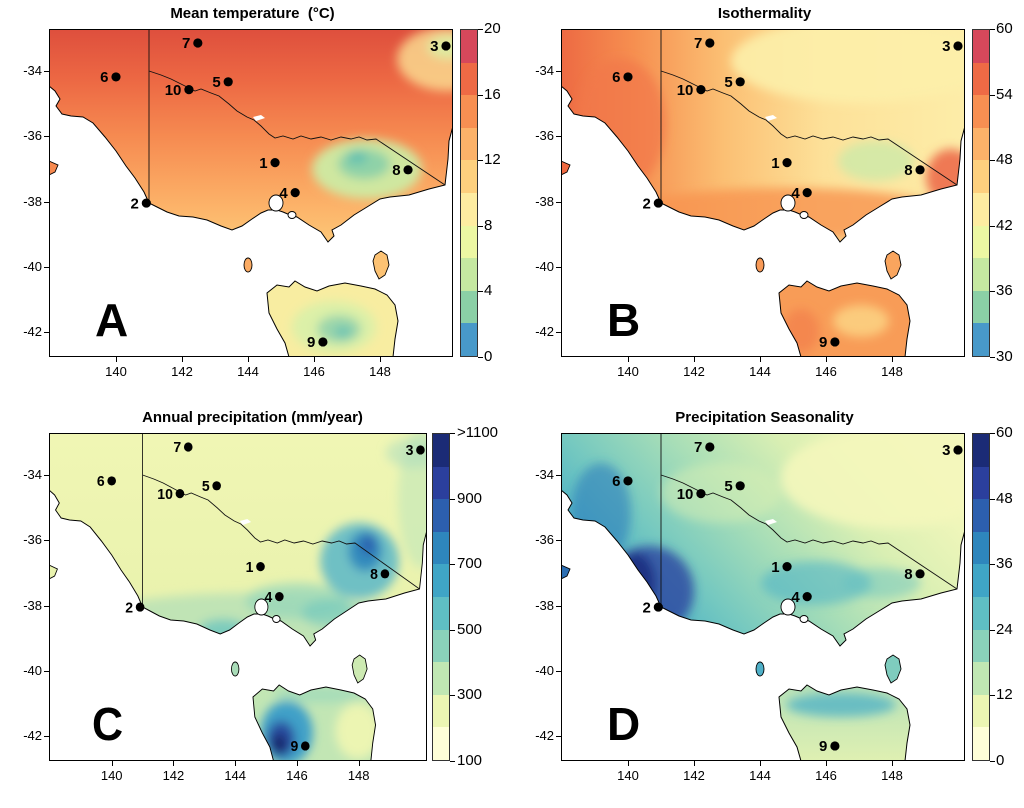 The image size is (1024, 808). I want to click on x-tick-label: 146, so click(297, 775).